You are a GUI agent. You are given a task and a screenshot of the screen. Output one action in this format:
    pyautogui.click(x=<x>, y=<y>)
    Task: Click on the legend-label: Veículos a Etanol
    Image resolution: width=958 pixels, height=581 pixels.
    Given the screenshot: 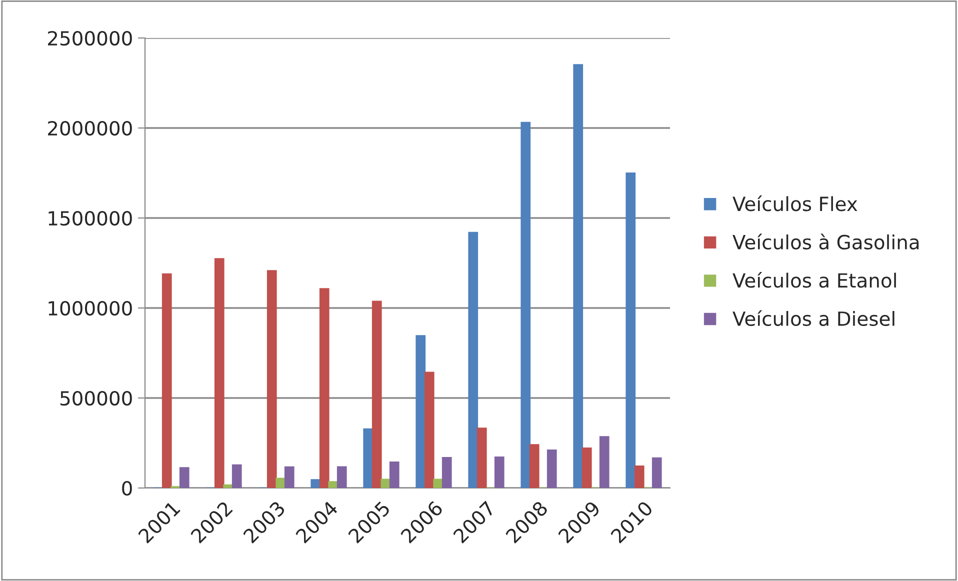 What is the action you would take?
    pyautogui.click(x=814, y=280)
    